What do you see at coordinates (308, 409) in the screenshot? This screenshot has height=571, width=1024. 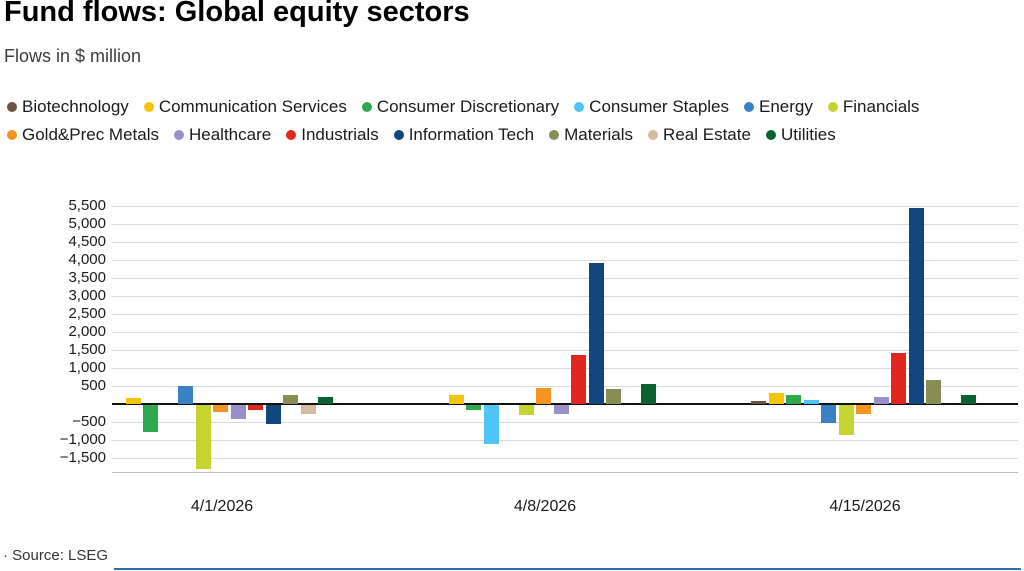 I see `bar-real-estate` at bounding box center [308, 409].